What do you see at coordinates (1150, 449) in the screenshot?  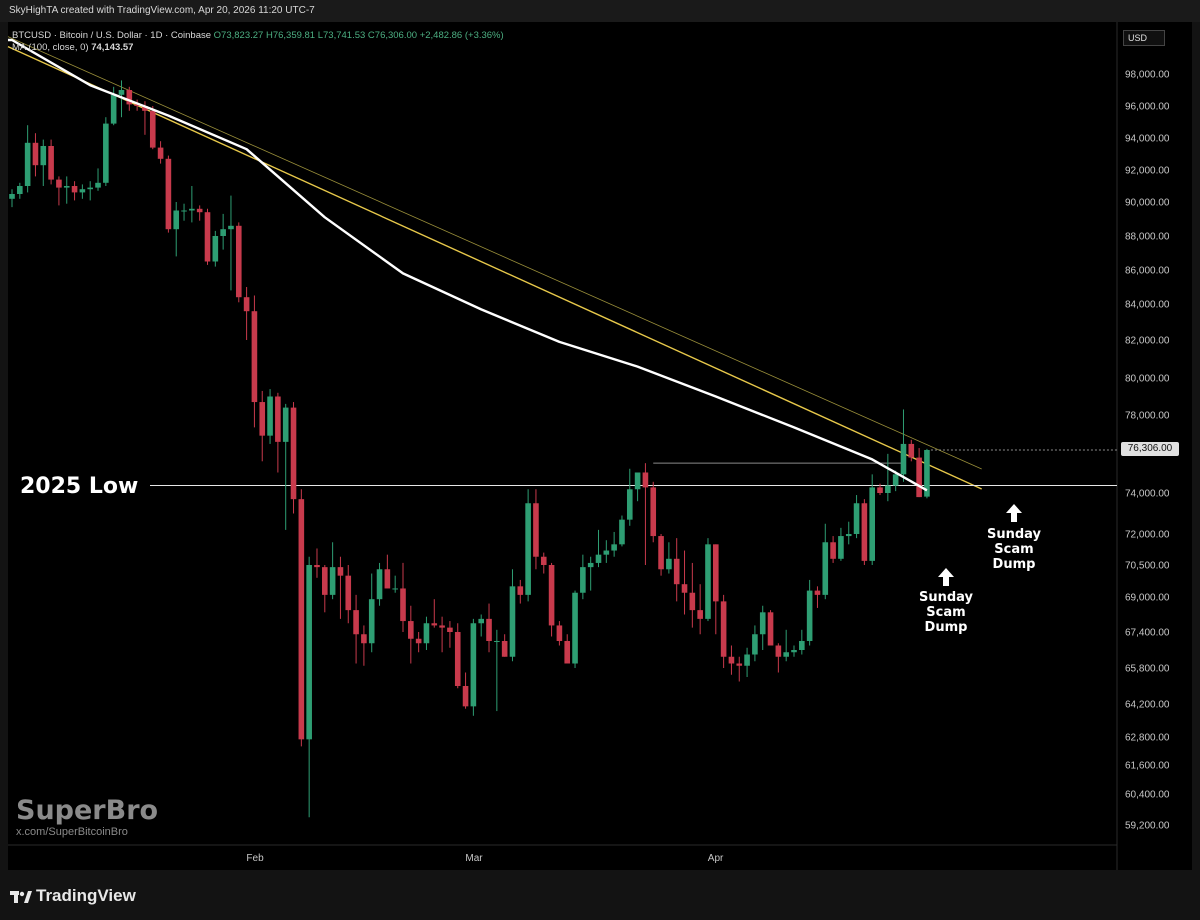 I see `last-price-tag: 76,306.00` at bounding box center [1150, 449].